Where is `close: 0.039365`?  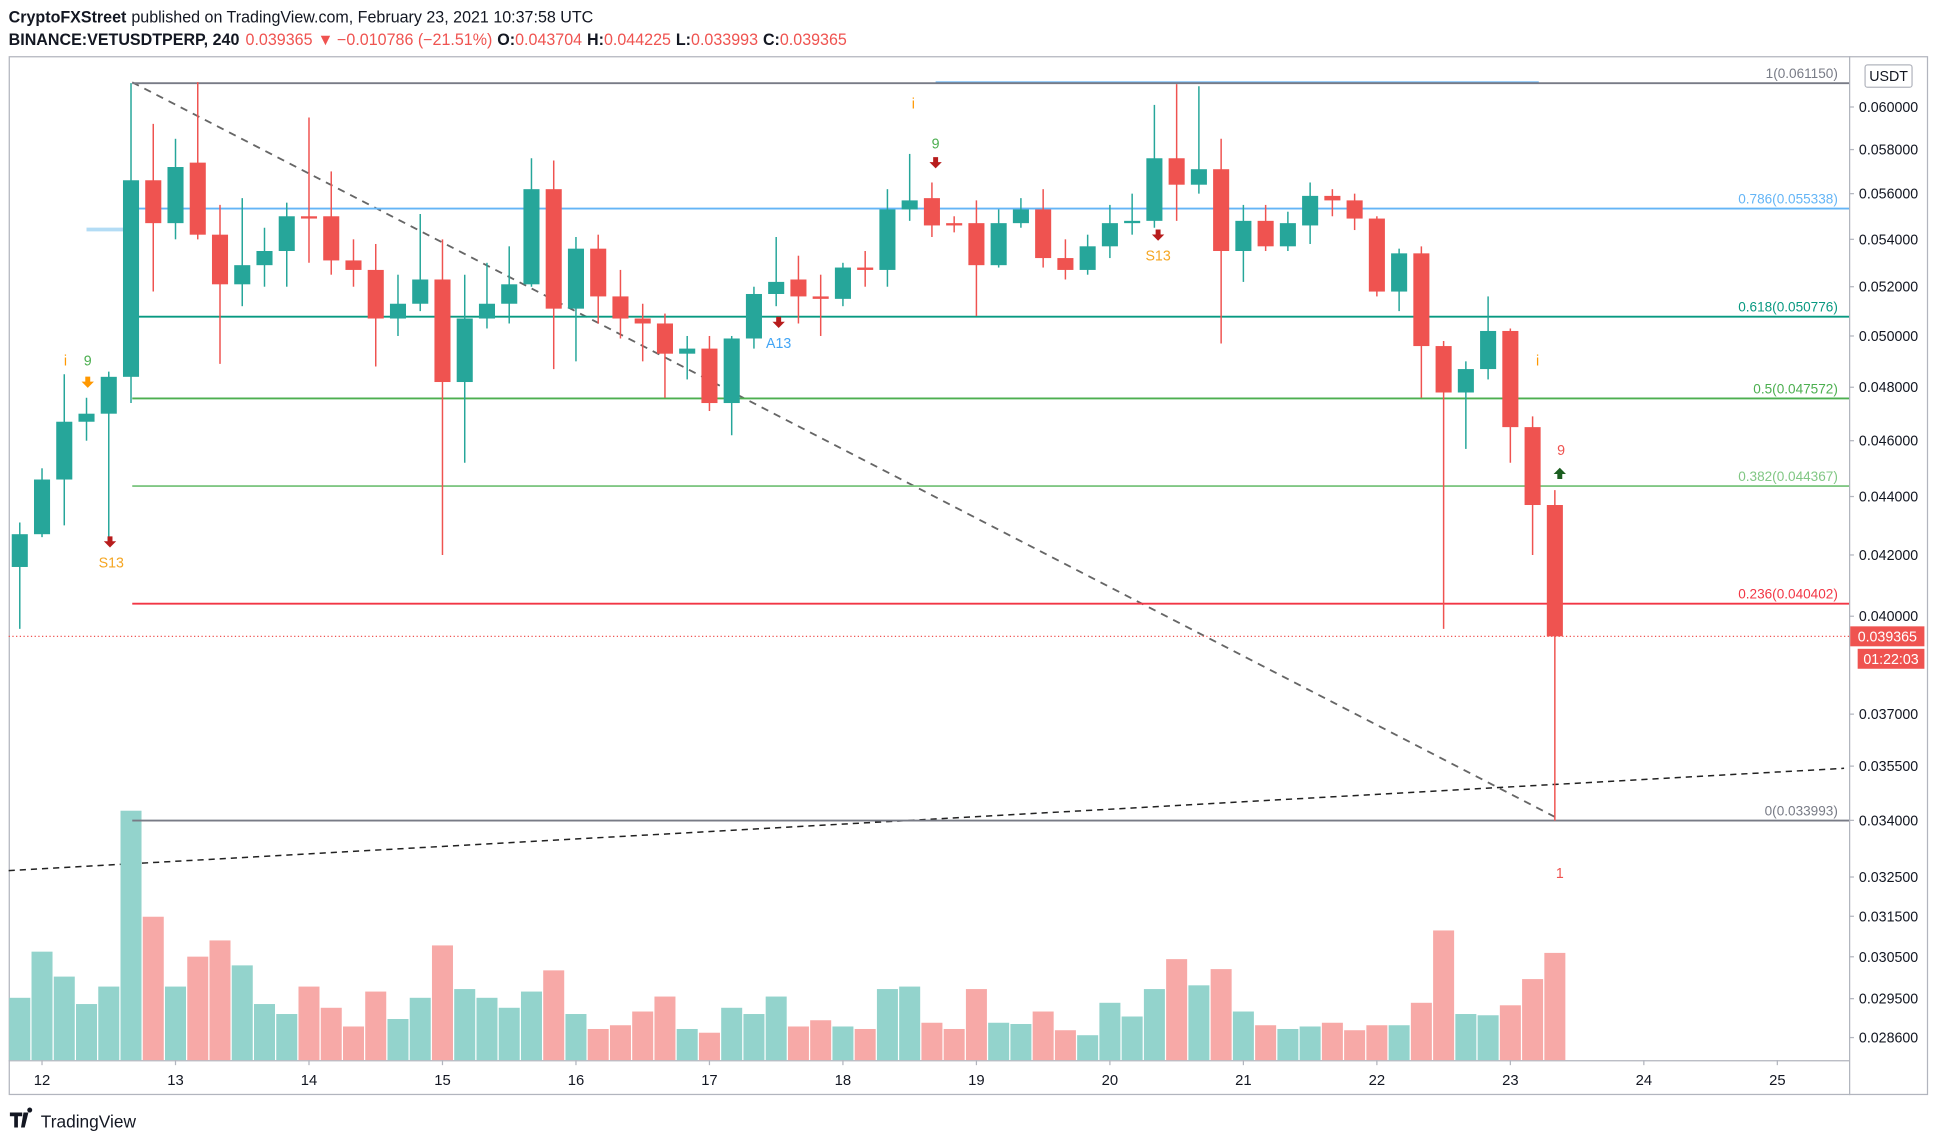
close: 0.039365 is located at coordinates (813, 40).